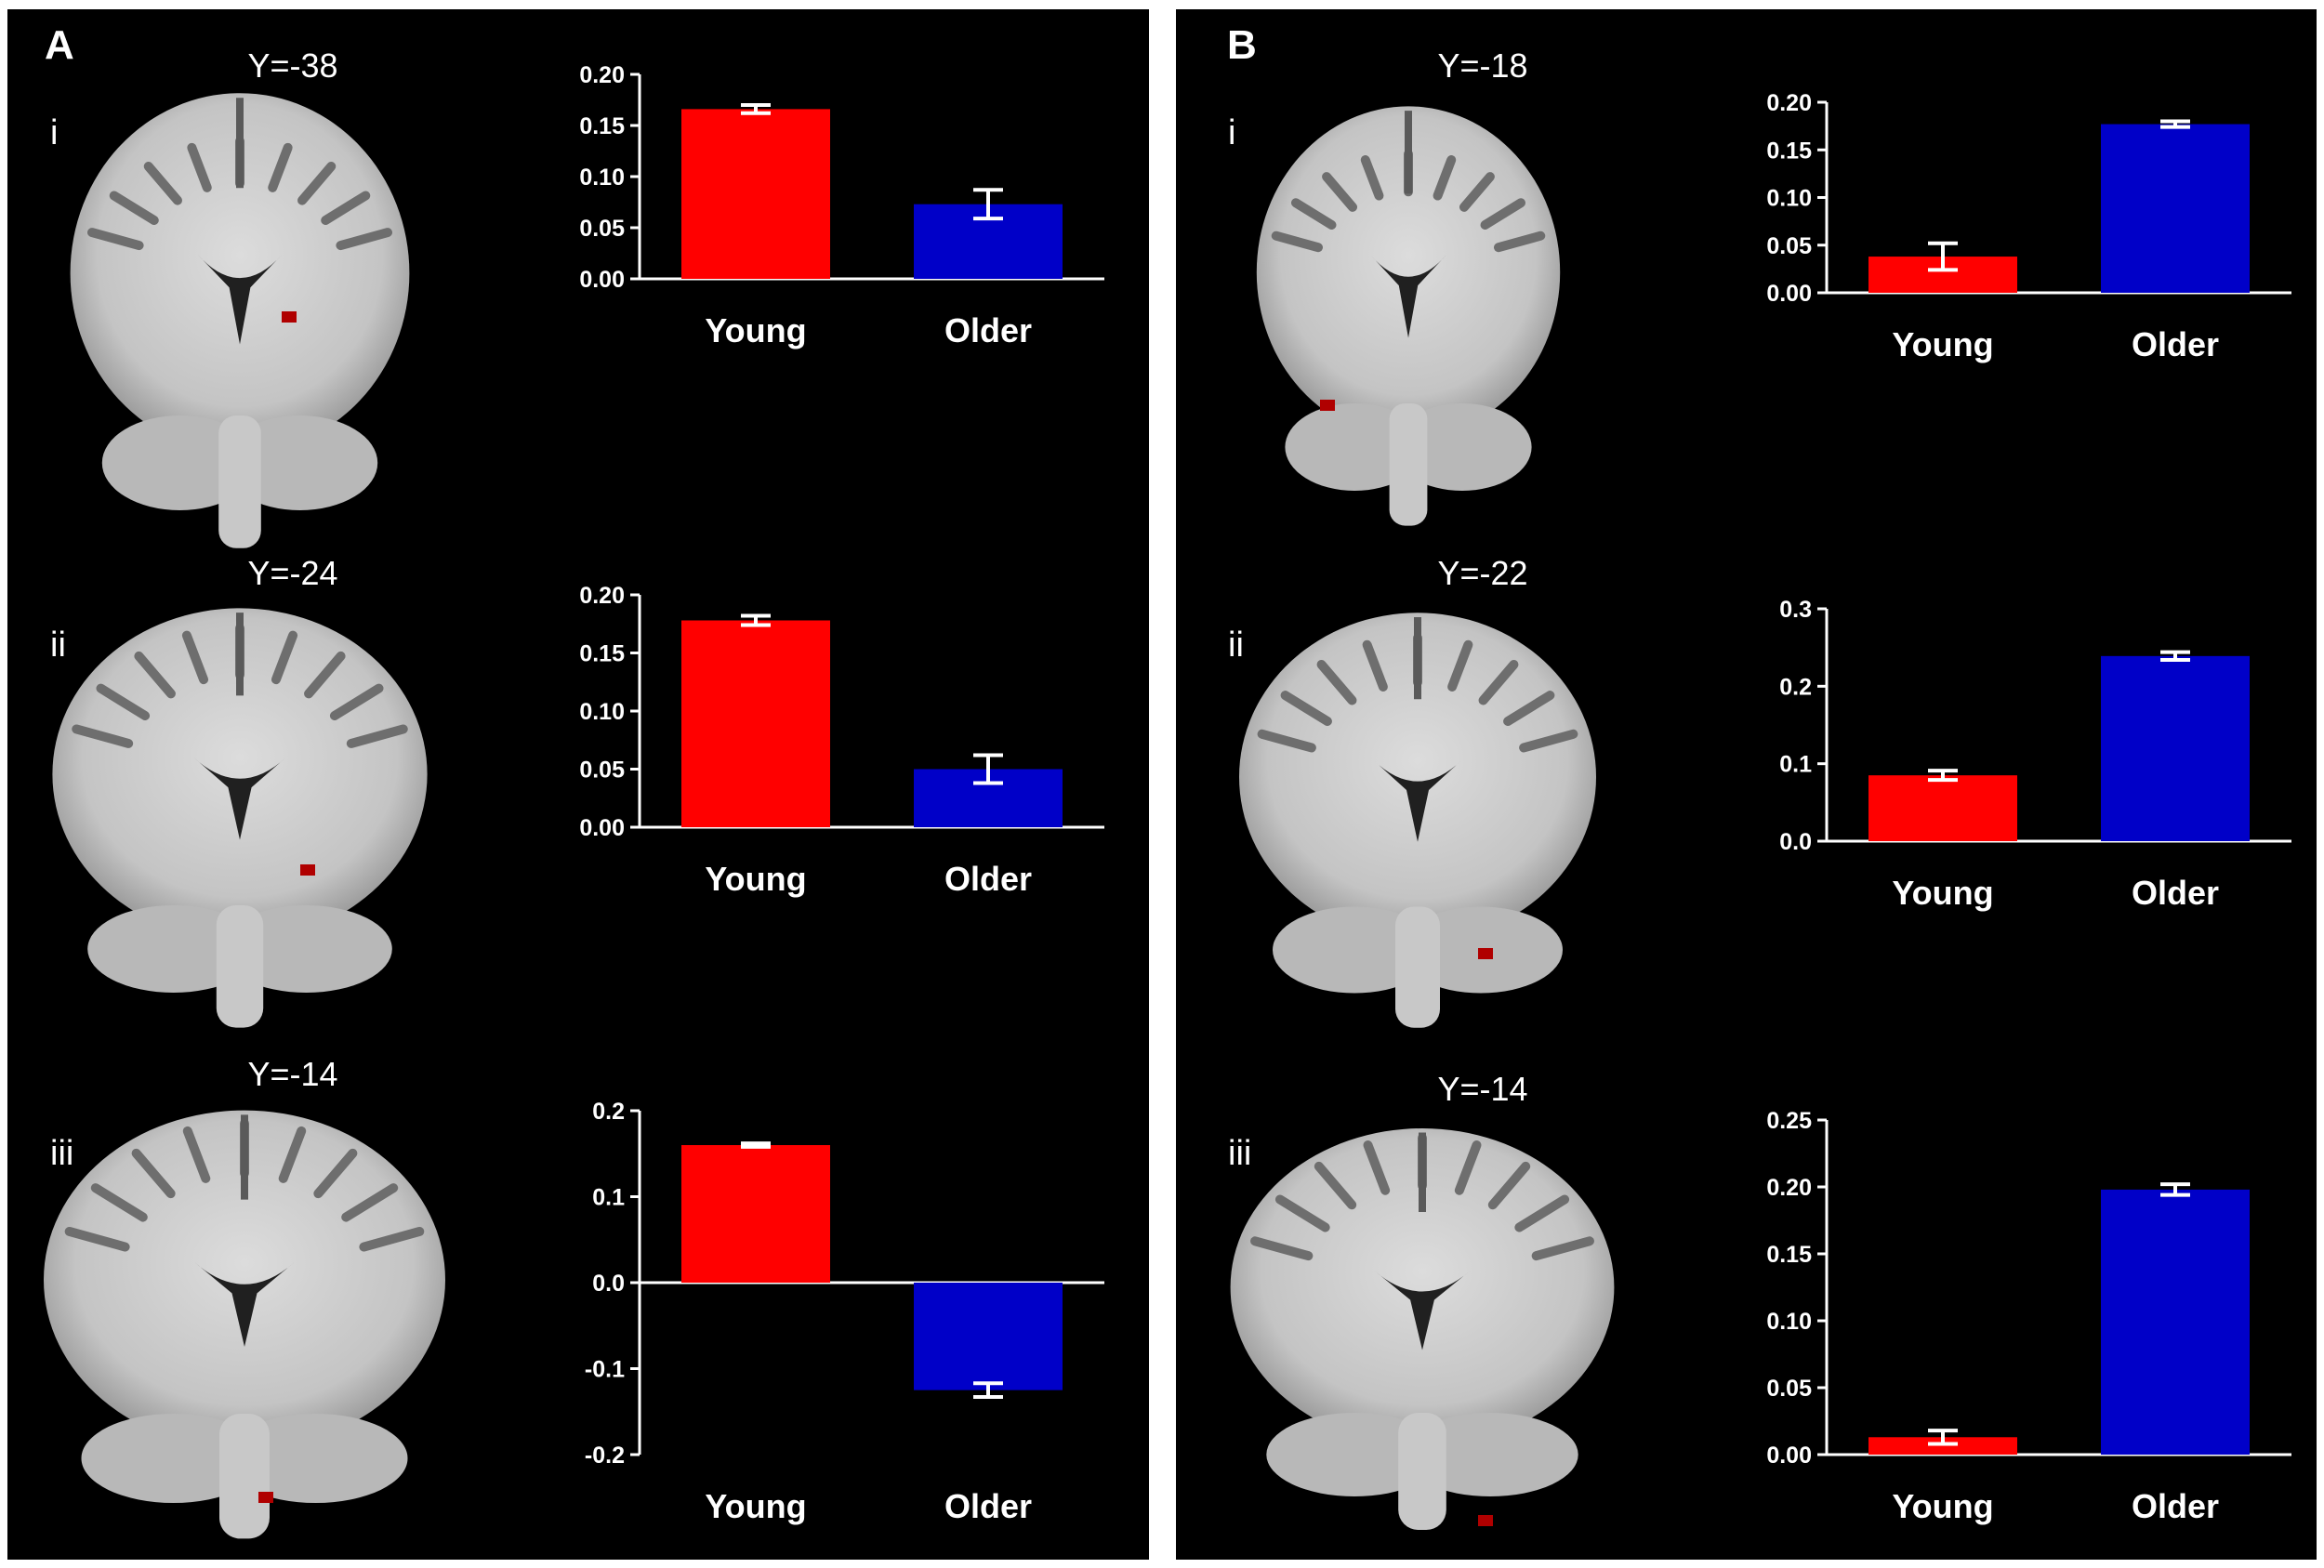 The image size is (2324, 1568). I want to click on row-label: i, so click(54, 133).